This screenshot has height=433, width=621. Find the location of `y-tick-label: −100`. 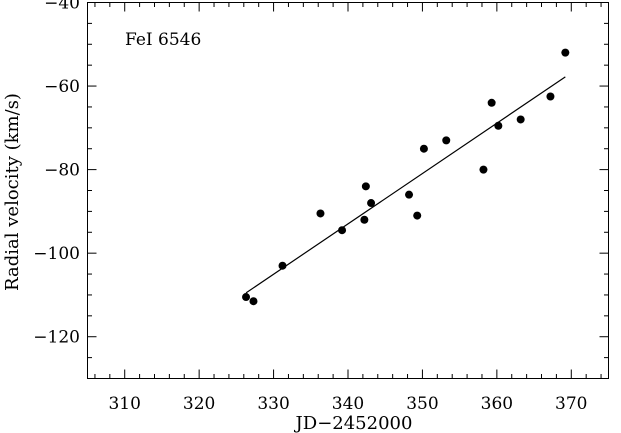

y-tick-label: −100 is located at coordinates (56, 254).